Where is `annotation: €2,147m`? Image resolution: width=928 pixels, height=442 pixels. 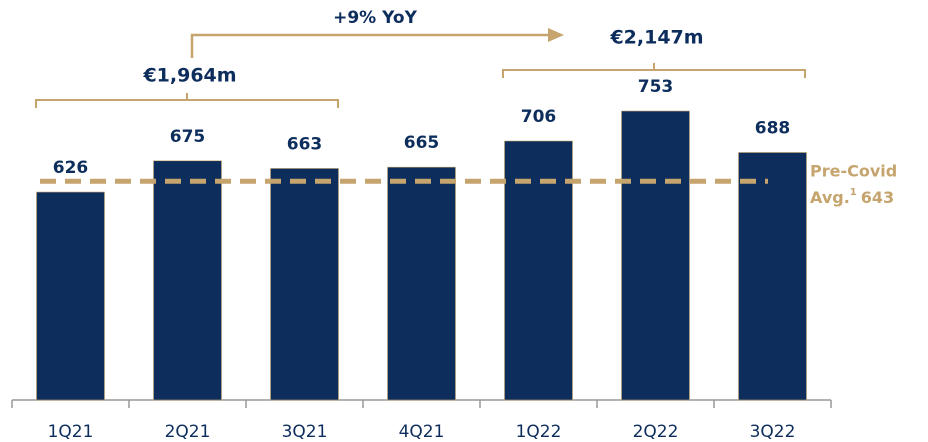 annotation: €2,147m is located at coordinates (656, 38).